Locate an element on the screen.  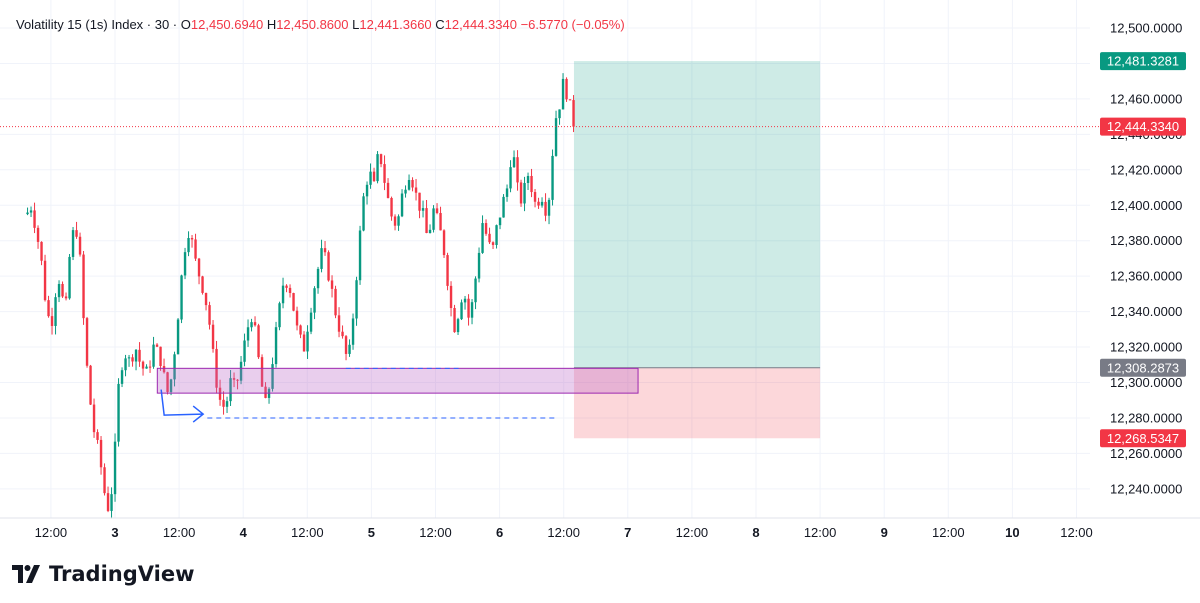
target-zone is located at coordinates (697, 214).